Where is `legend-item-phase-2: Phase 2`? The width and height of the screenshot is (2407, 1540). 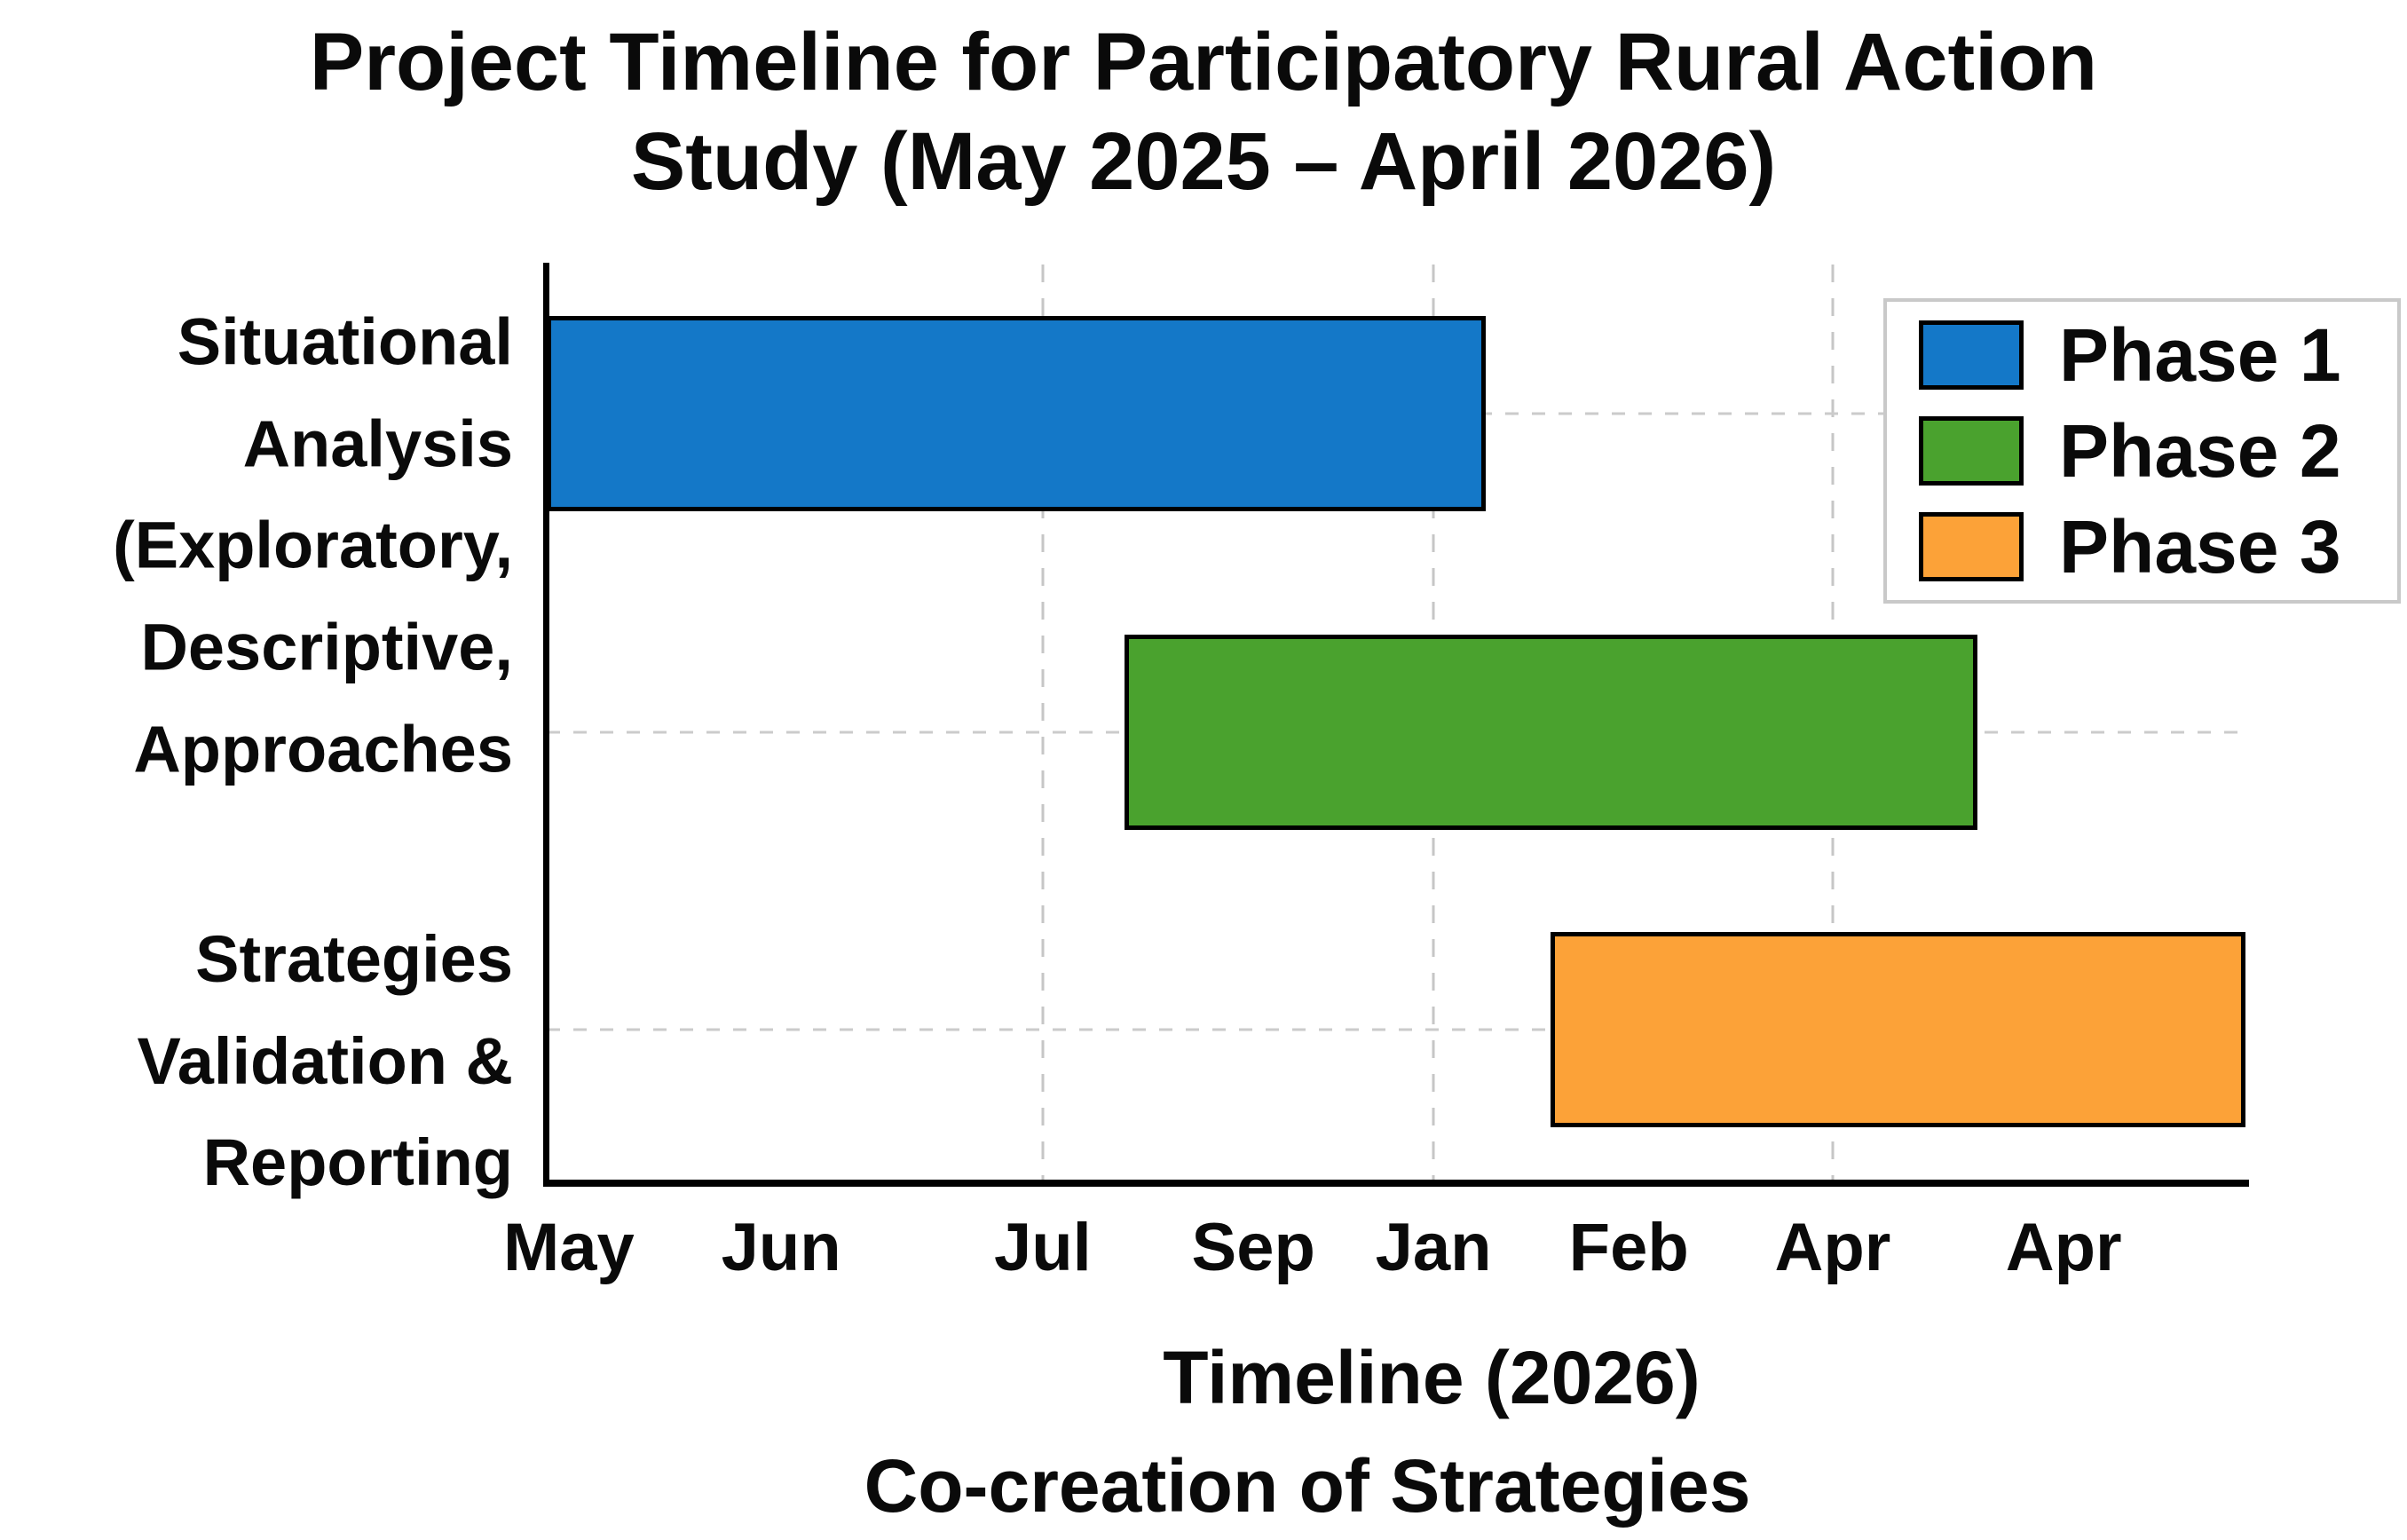
legend-item-phase-2: Phase 2 is located at coordinates (2158, 451).